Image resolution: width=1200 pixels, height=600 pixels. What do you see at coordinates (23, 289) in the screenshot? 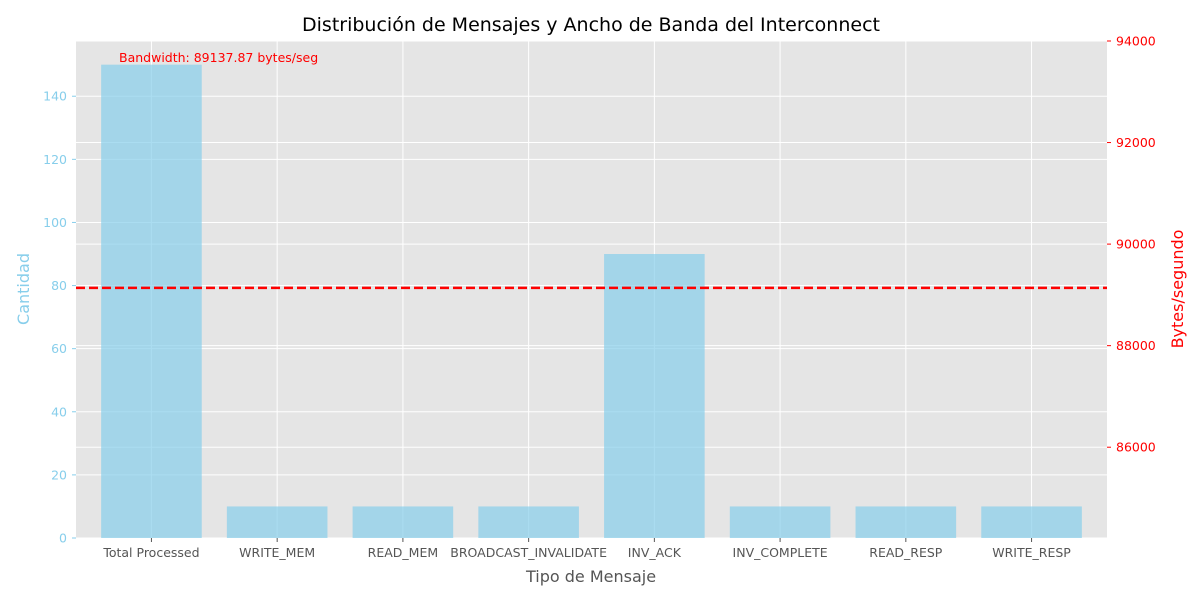
I see `y-axis-left-label: Cantidad` at bounding box center [23, 289].